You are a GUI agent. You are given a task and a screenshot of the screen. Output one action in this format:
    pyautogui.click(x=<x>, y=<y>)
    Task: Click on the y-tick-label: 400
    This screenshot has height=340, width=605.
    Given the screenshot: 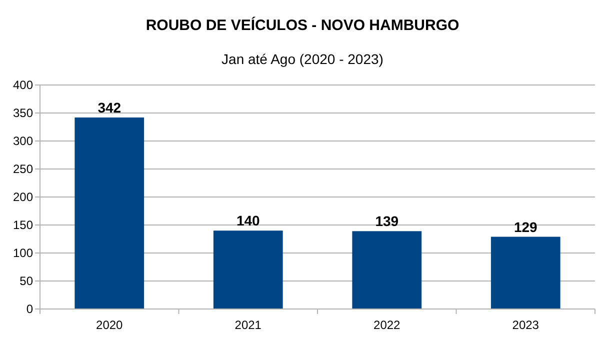 What is the action you would take?
    pyautogui.click(x=23, y=85)
    